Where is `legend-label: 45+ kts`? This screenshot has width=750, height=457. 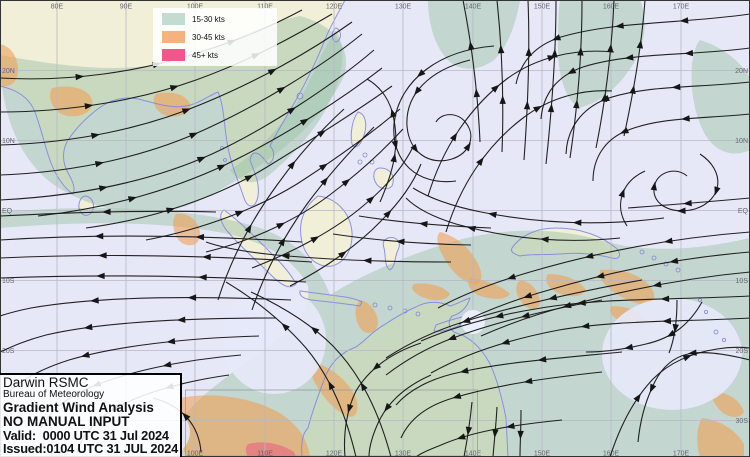 legend-label: 45+ kts is located at coordinates (205, 55).